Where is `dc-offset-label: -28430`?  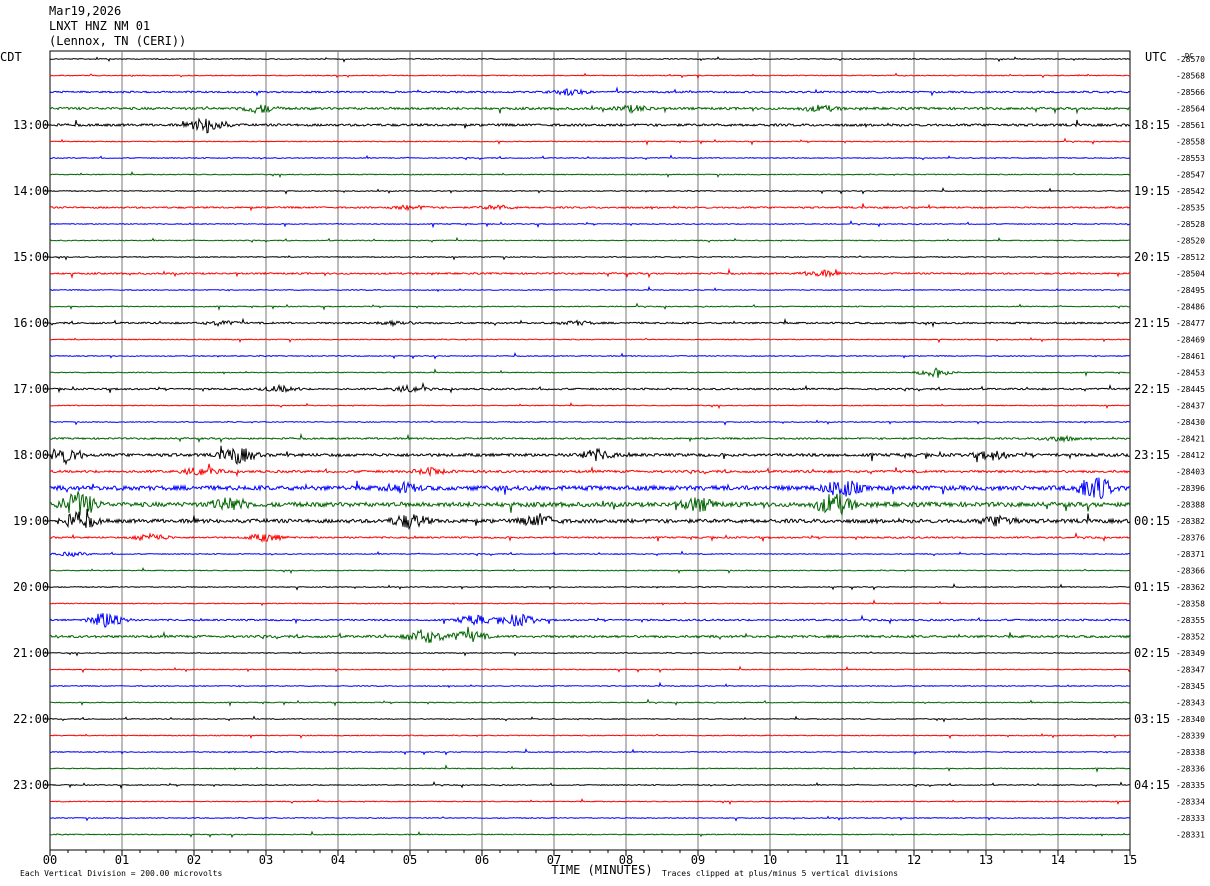
dc-offset-label: -28430 is located at coordinates (1190, 422).